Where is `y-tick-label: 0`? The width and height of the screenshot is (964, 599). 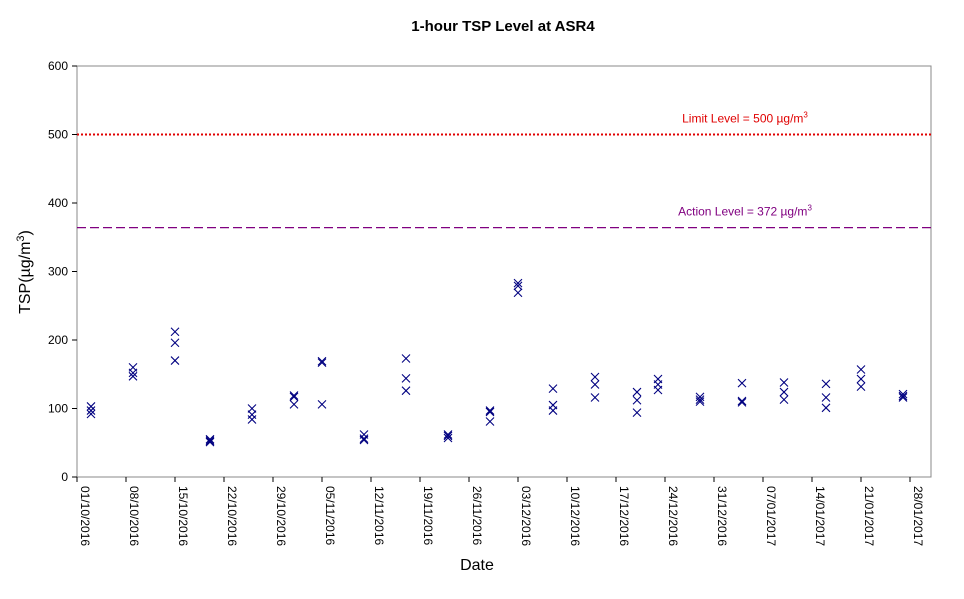 y-tick-label: 0 is located at coordinates (64, 477).